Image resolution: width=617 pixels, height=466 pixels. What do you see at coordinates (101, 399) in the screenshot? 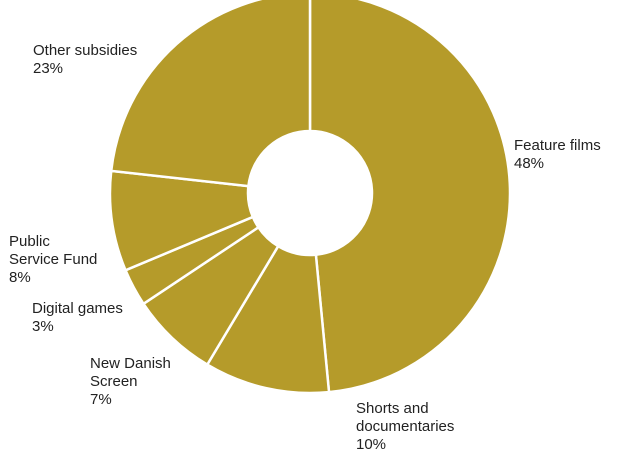
I see `label-new-danish-screen-percent: 7%` at bounding box center [101, 399].